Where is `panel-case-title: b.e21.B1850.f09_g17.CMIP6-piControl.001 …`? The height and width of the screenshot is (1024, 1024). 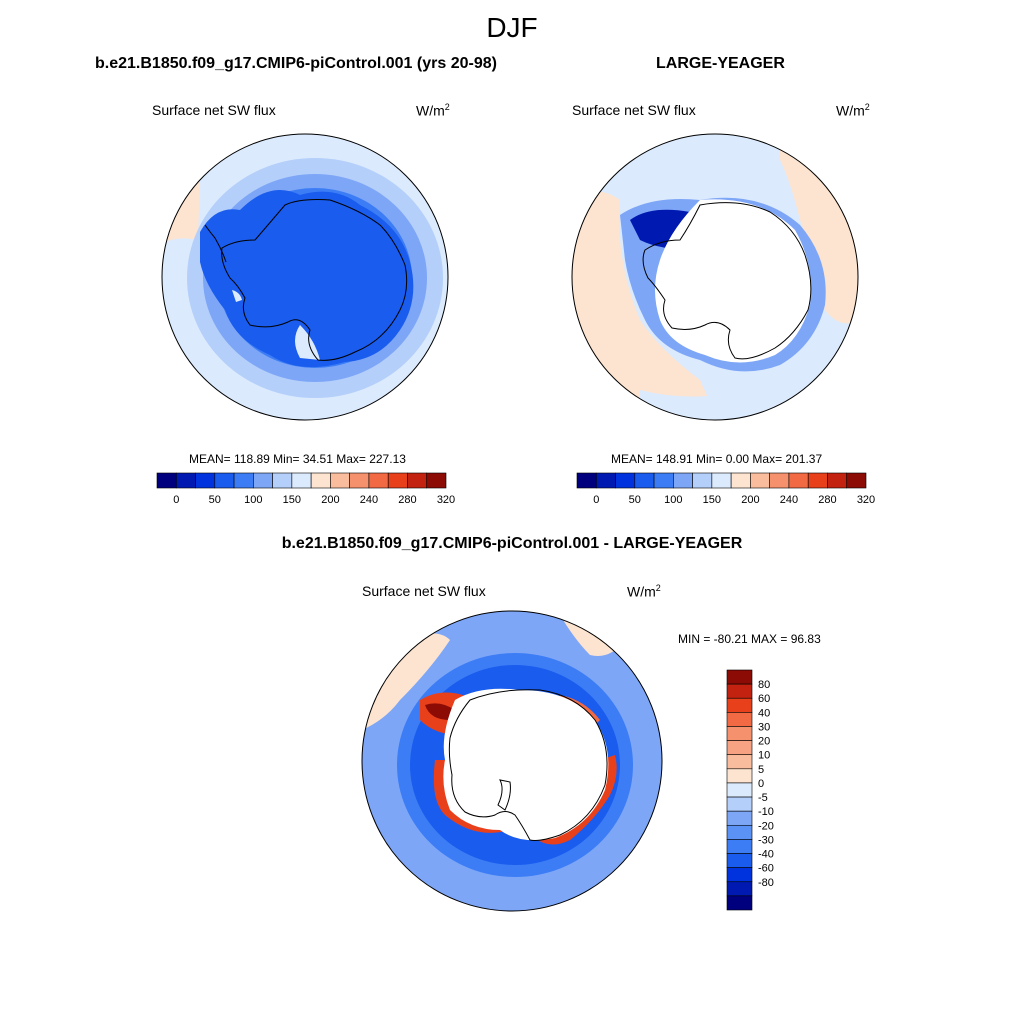
panel-case-title: b.e21.B1850.f09_g17.CMIP6-piControl.001 … is located at coordinates (296, 63).